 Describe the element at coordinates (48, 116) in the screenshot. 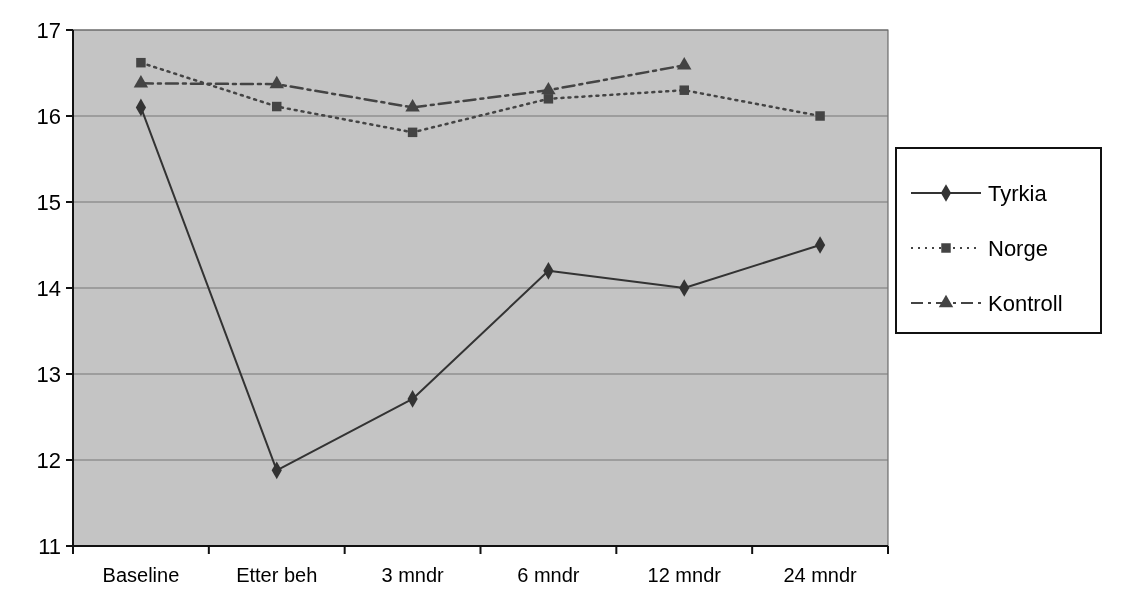

I see `y-tick-label: 16` at that location.